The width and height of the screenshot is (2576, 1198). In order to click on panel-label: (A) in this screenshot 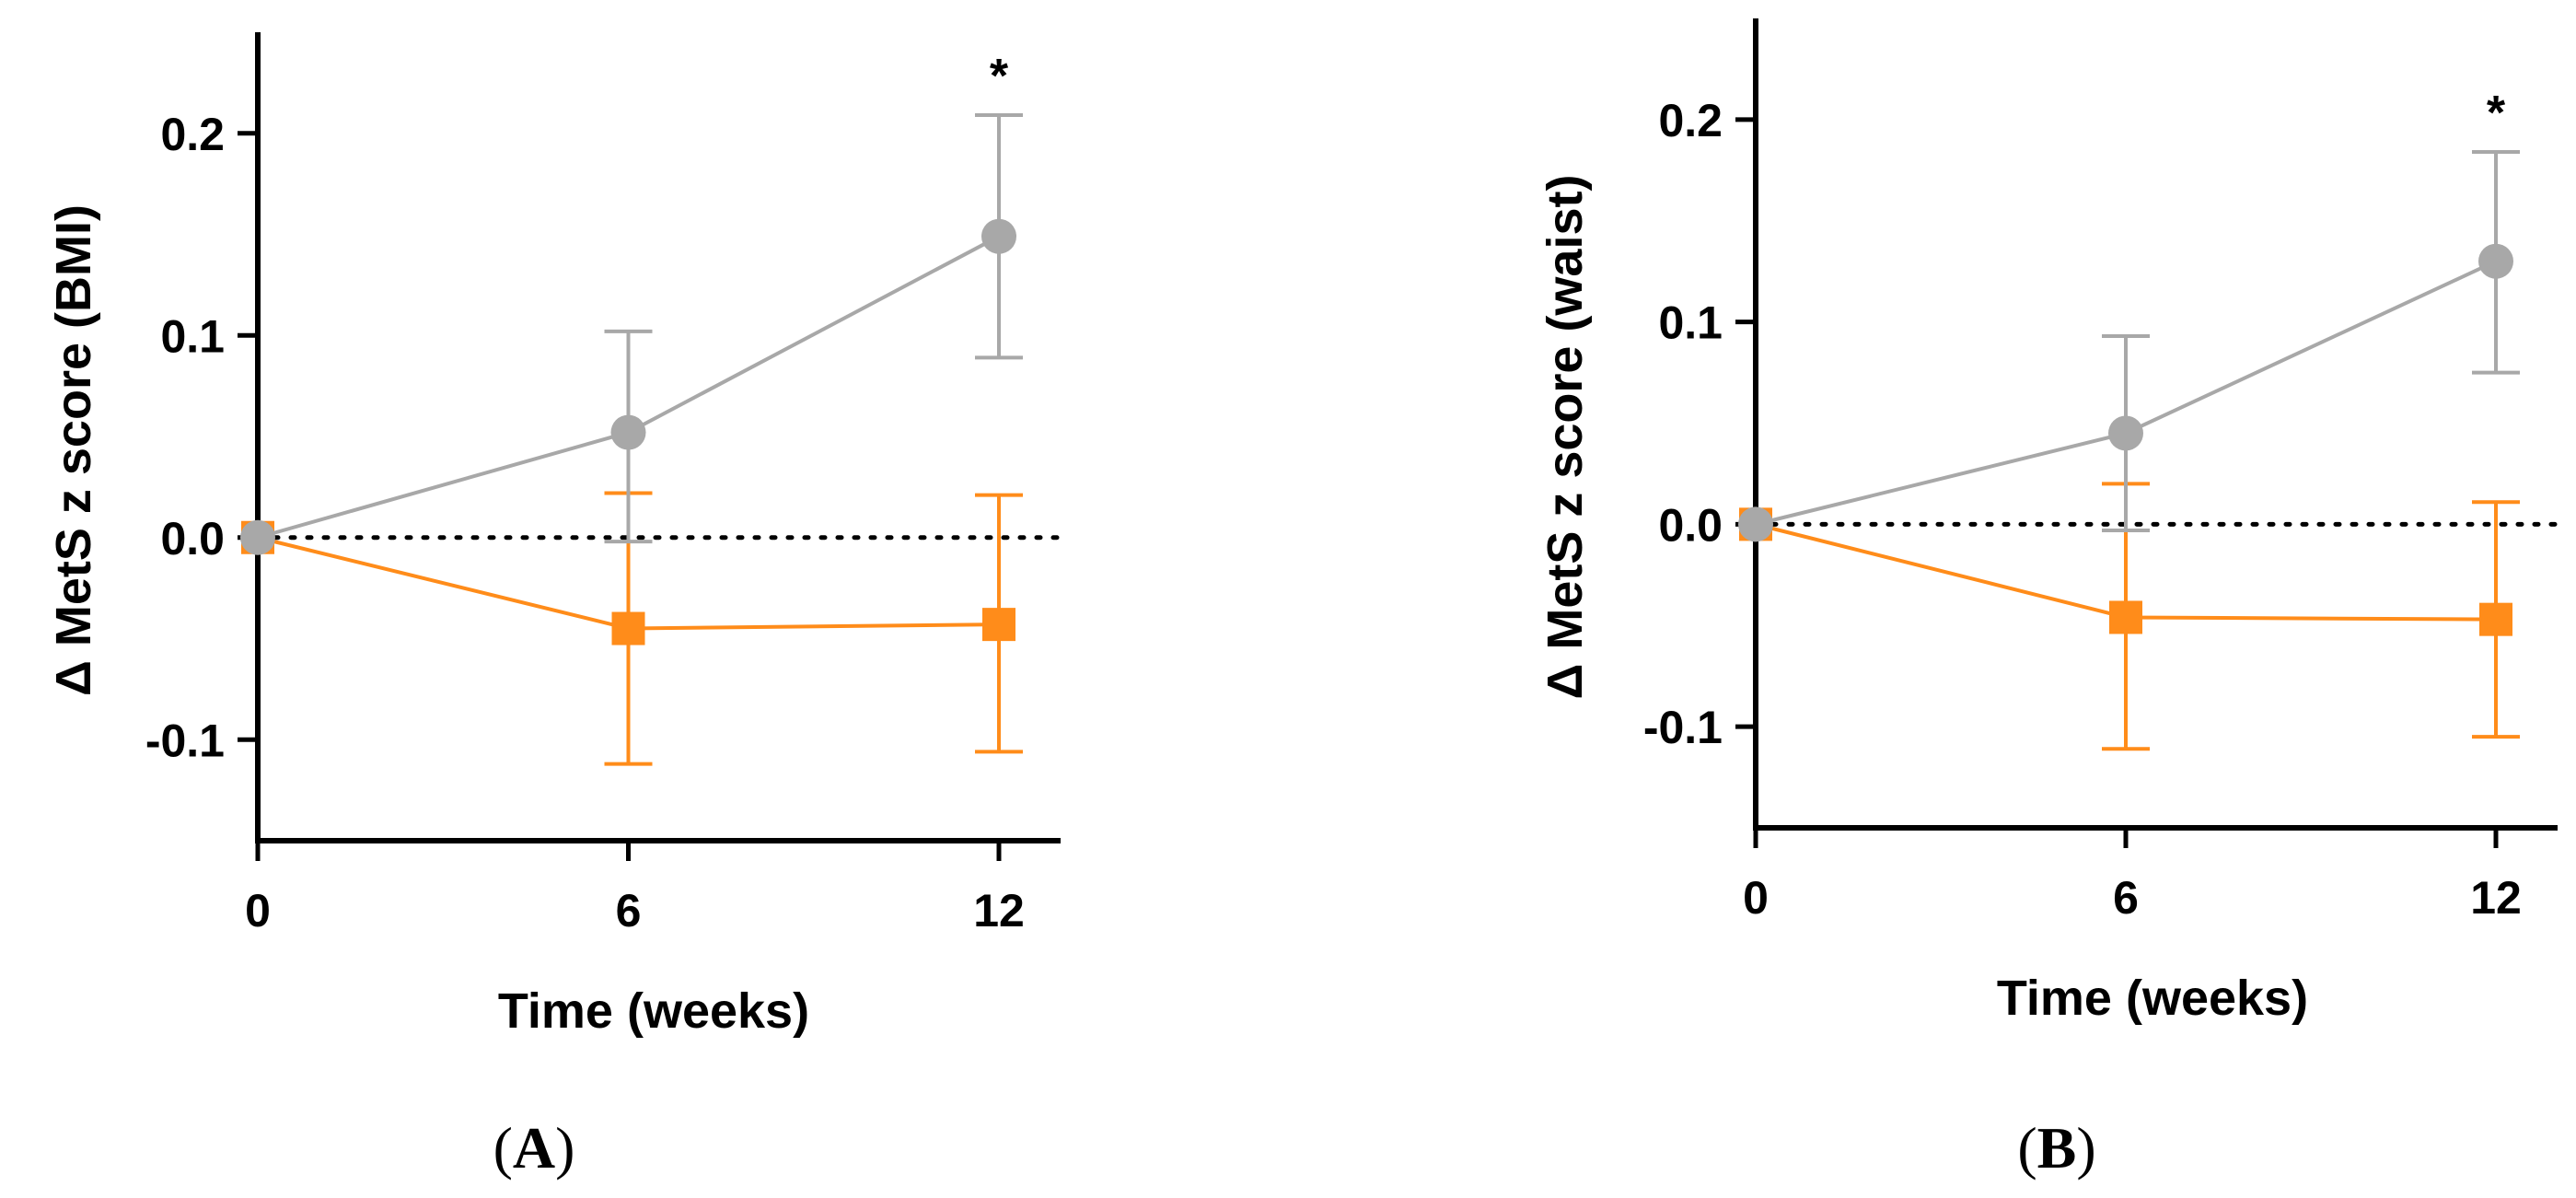, I will do `click(534, 1148)`.